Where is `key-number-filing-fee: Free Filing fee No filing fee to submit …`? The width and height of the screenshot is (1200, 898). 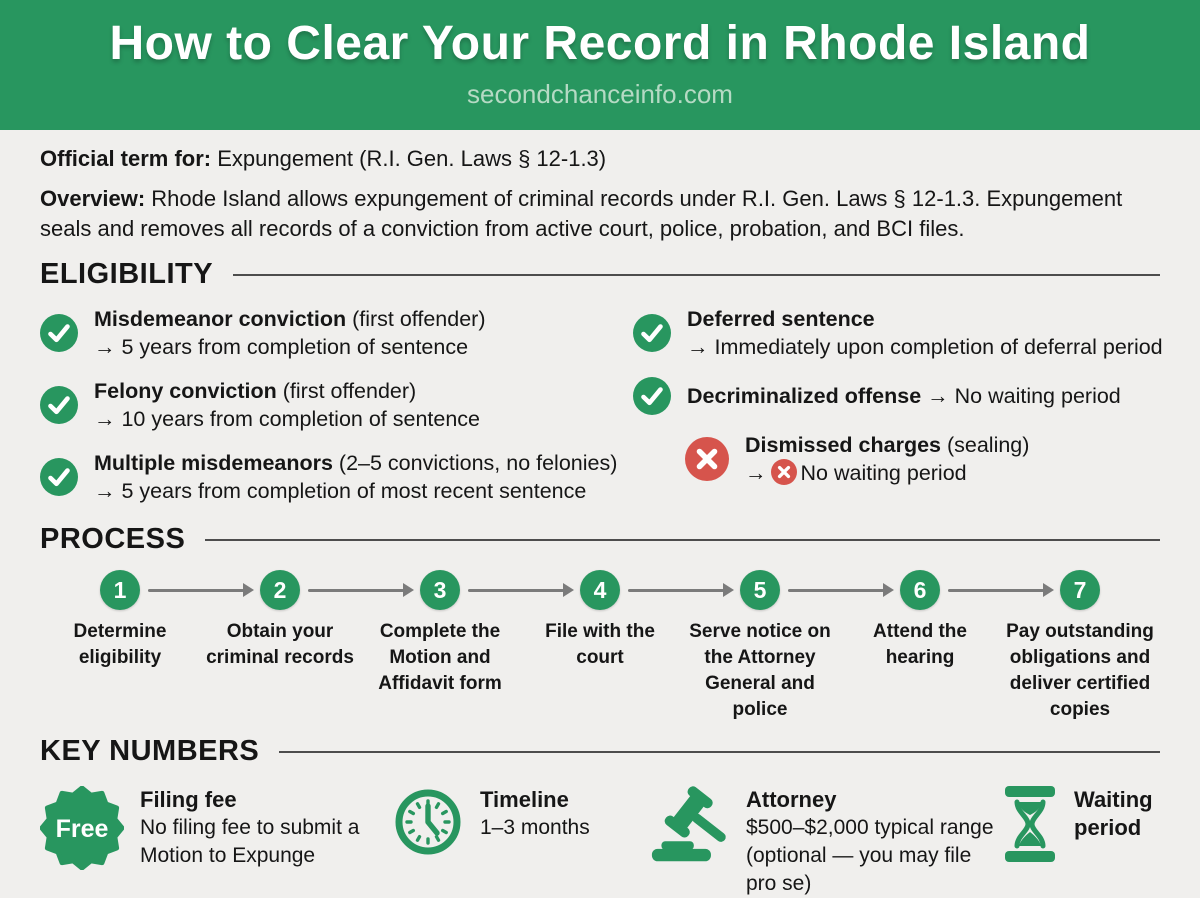 key-number-filing-fee: Free Filing fee No filing fee to submit … is located at coordinates (215, 841).